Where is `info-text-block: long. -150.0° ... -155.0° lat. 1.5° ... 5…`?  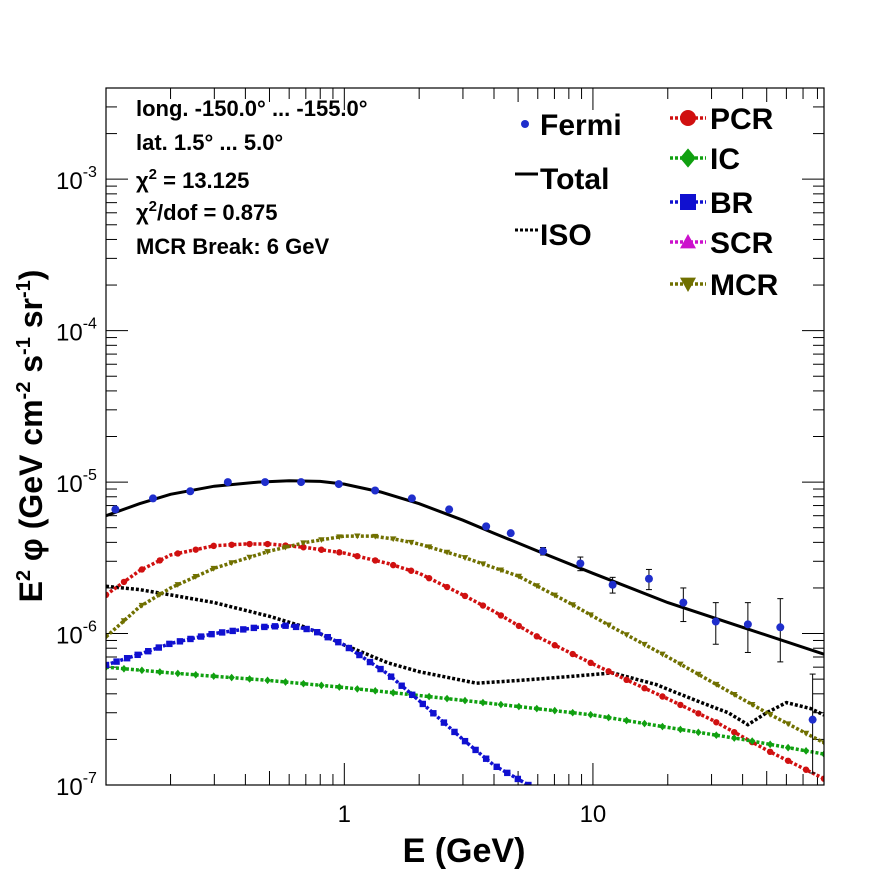 info-text-block: long. -150.0° ... -155.0° lat. 1.5° ... 5… is located at coordinates (252, 177).